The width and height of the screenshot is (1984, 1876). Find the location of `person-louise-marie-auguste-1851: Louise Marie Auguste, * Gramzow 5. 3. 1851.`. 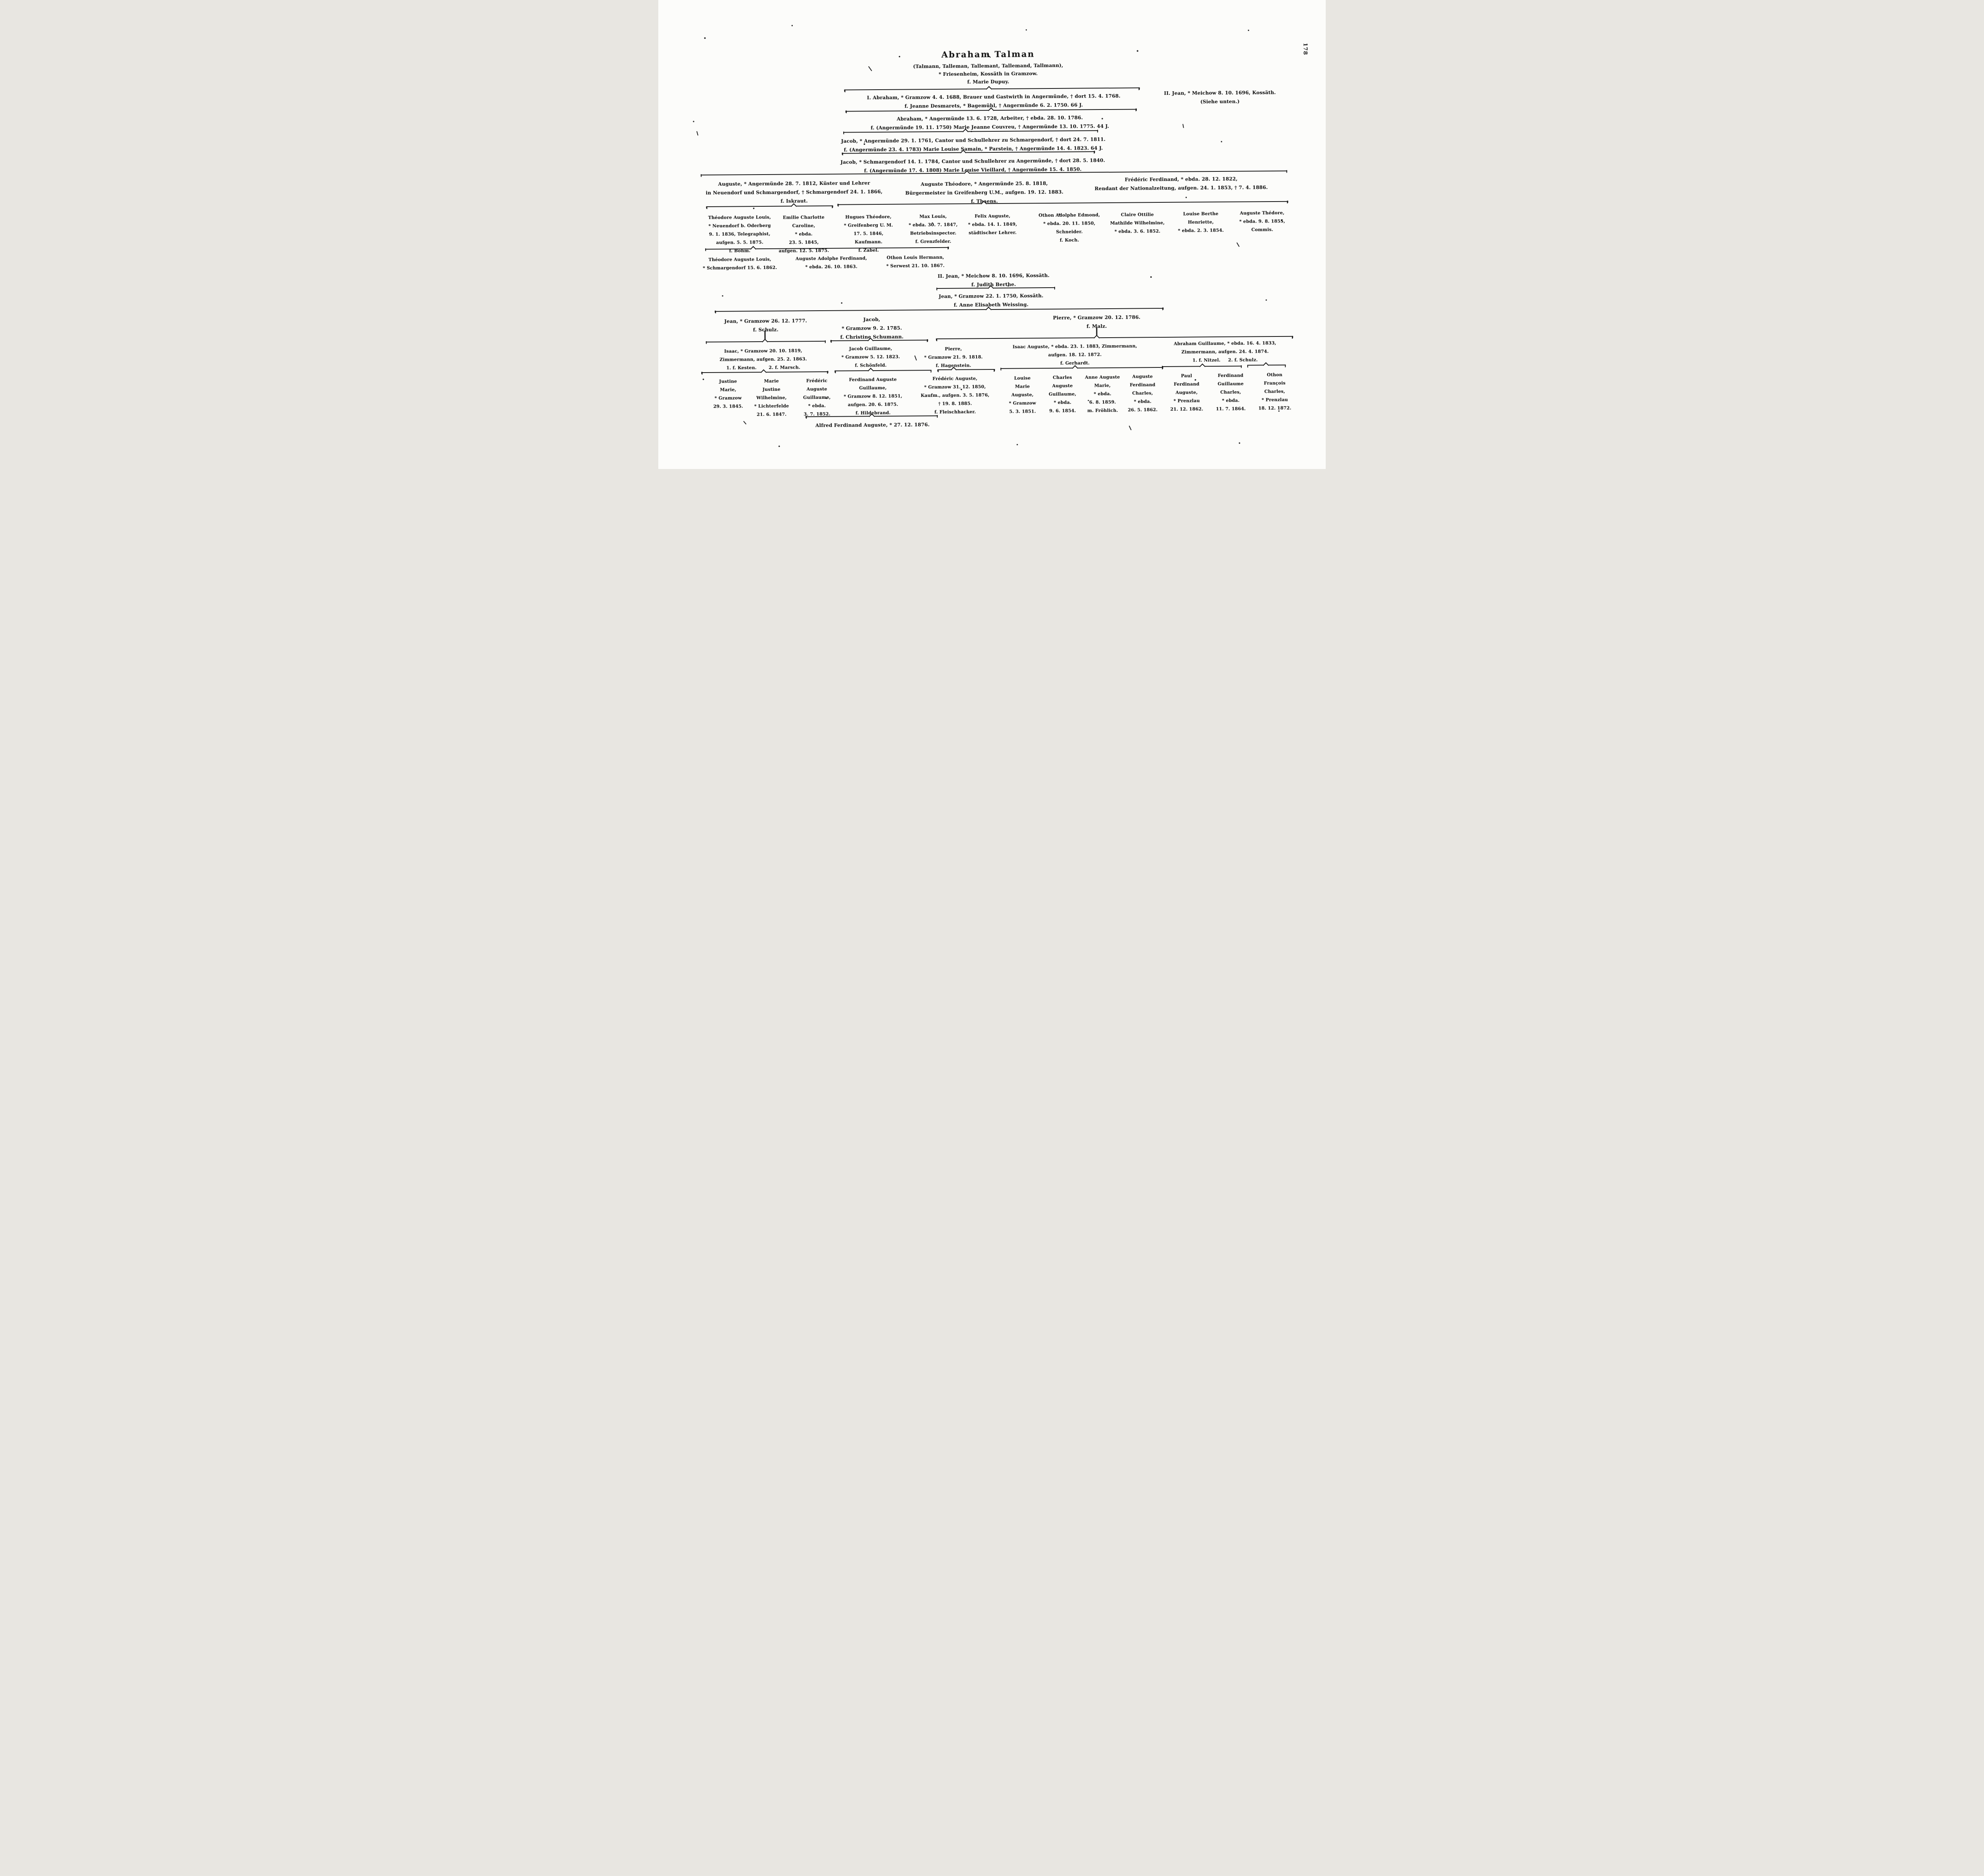

person-louise-marie-auguste-1851: Louise Marie Auguste, * Gramzow 5. 3. 1851. is located at coordinates (1022, 394).